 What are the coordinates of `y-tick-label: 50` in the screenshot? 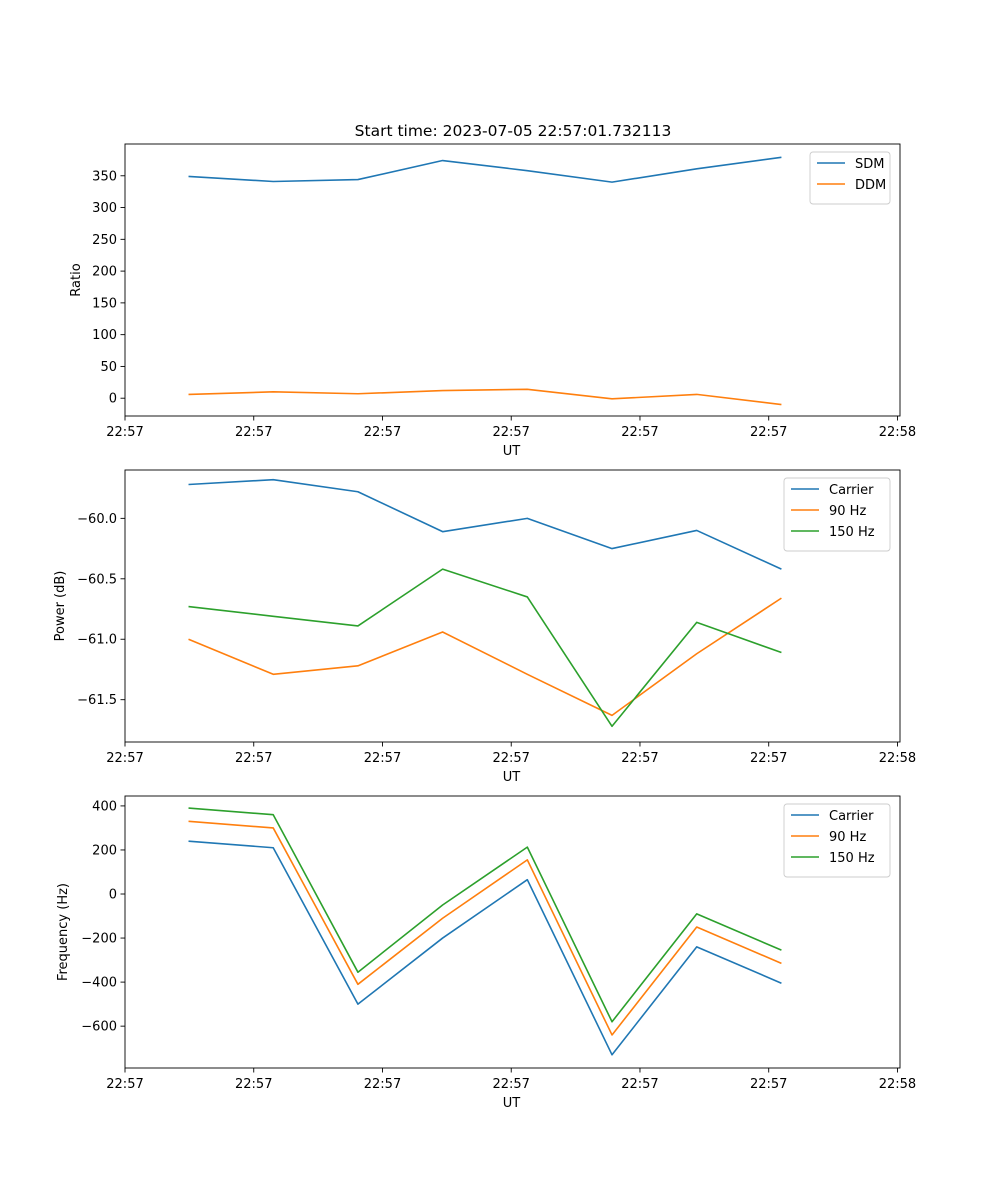 It's located at (108, 367).